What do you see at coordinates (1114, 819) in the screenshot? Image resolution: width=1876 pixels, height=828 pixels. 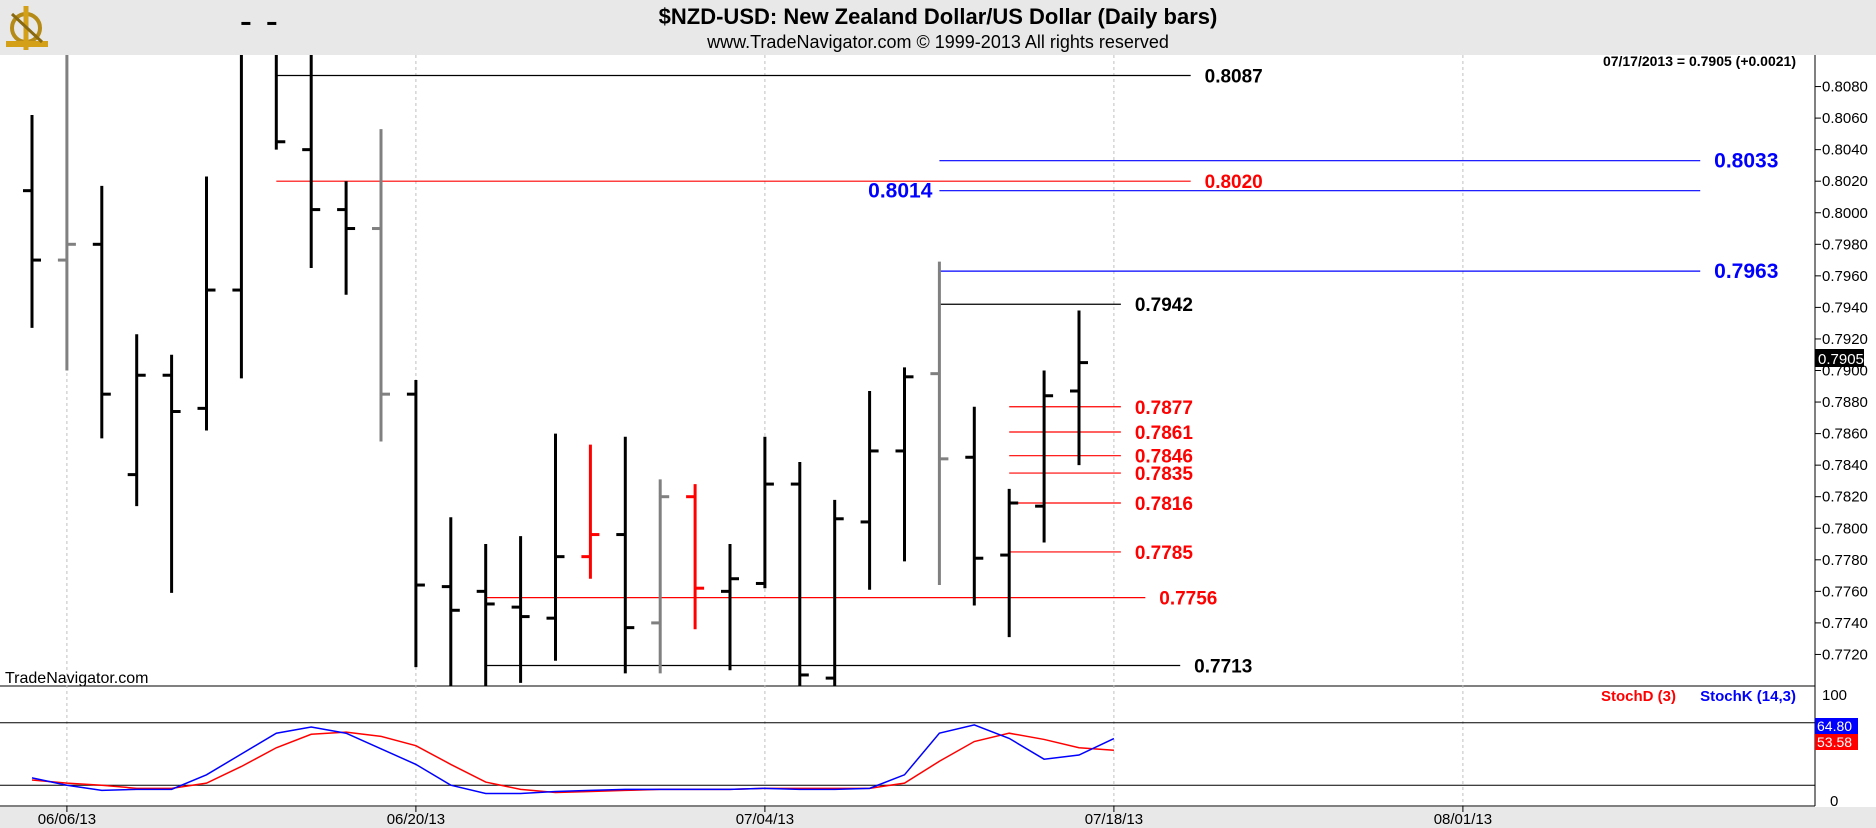 I see `time-tick-label: 07/18/13` at bounding box center [1114, 819].